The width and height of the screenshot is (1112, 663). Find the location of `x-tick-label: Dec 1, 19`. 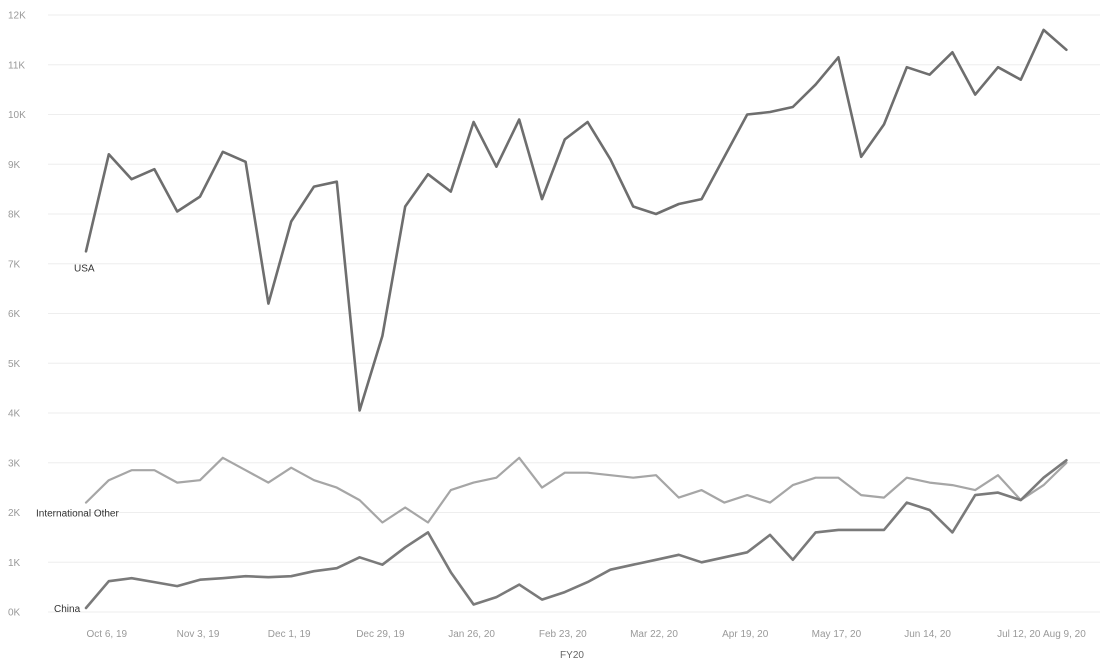

x-tick-label: Dec 1, 19 is located at coordinates (289, 634).